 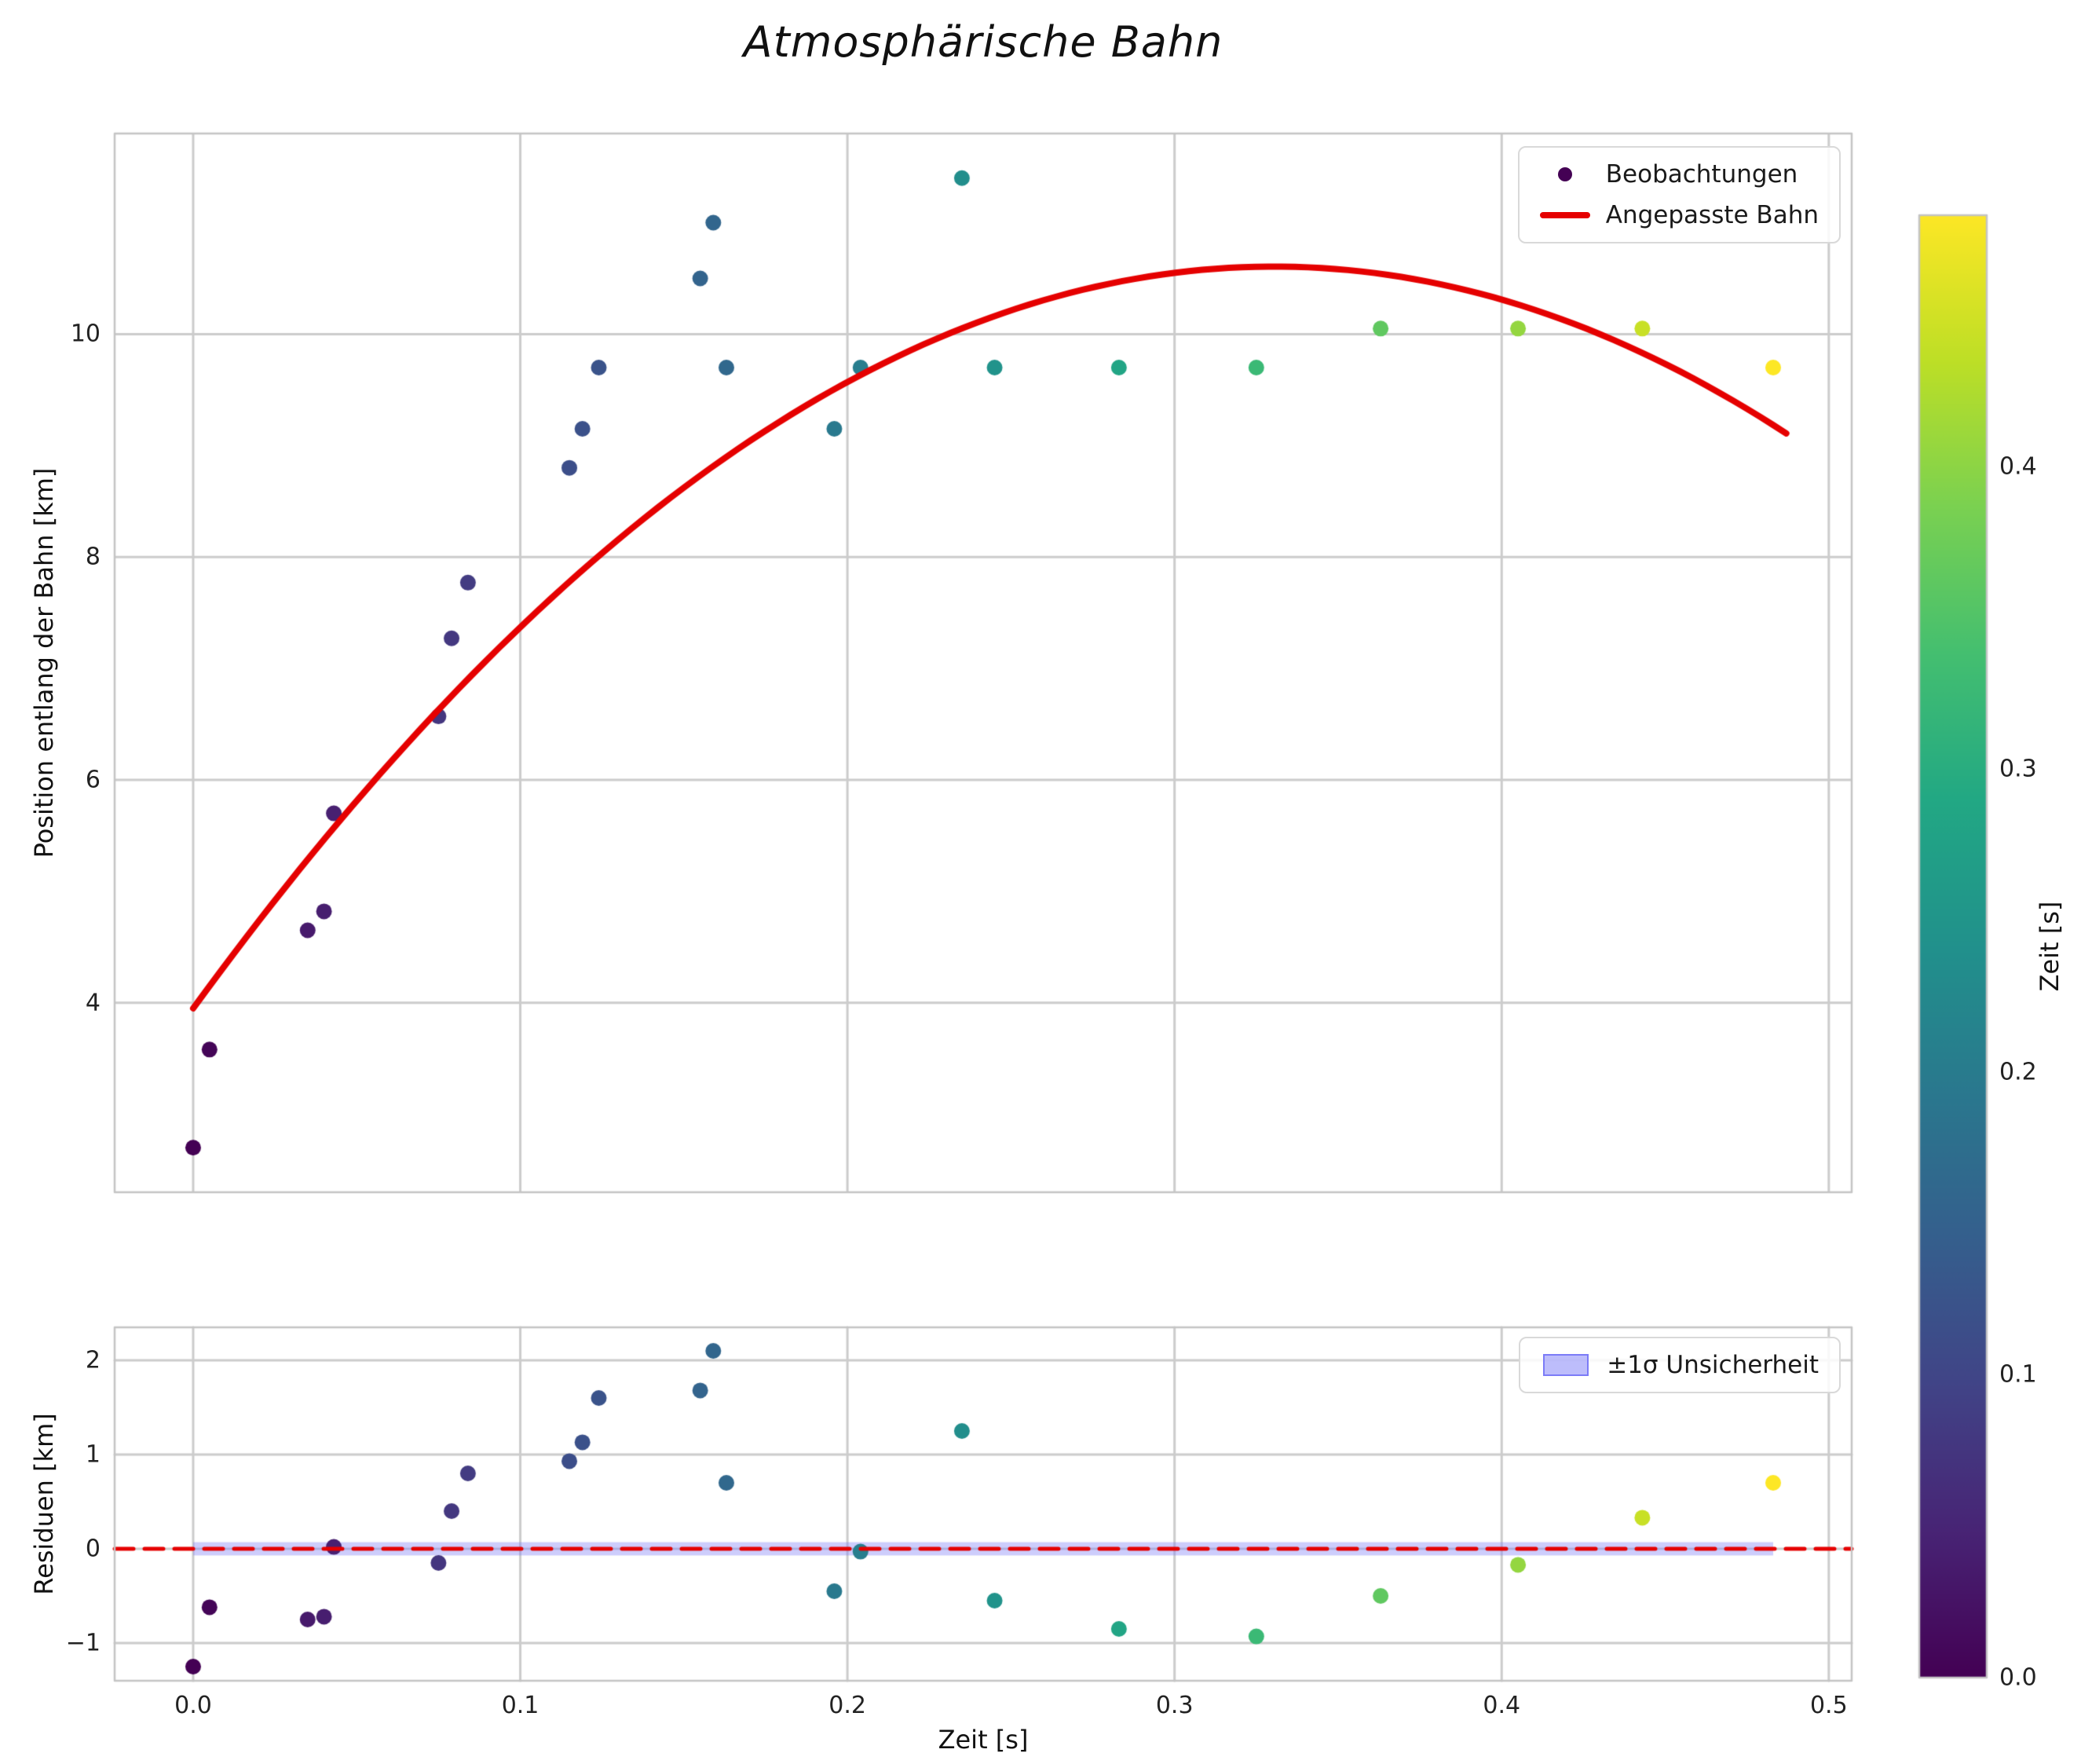 I want to click on x-tick-label: 0.5, so click(x=1829, y=1706).